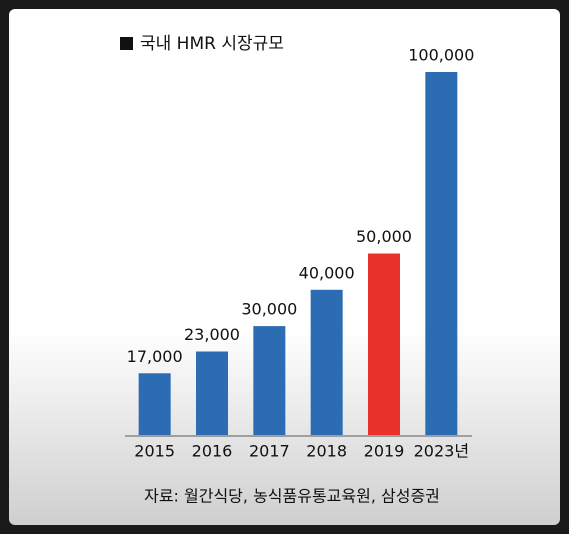 This screenshot has height=534, width=569. What do you see at coordinates (384, 451) in the screenshot?
I see `x-tick-label: 2019` at bounding box center [384, 451].